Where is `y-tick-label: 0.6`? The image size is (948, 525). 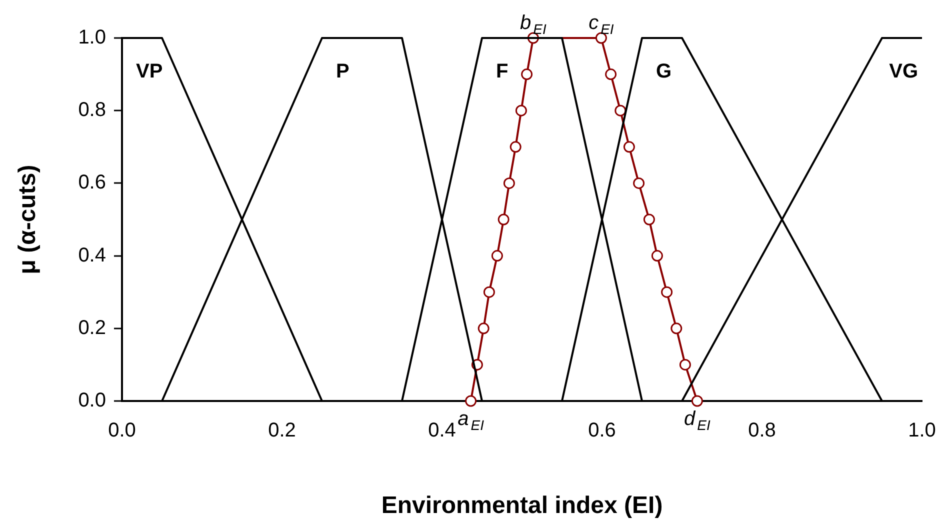 y-tick-label: 0.6 is located at coordinates (92, 183).